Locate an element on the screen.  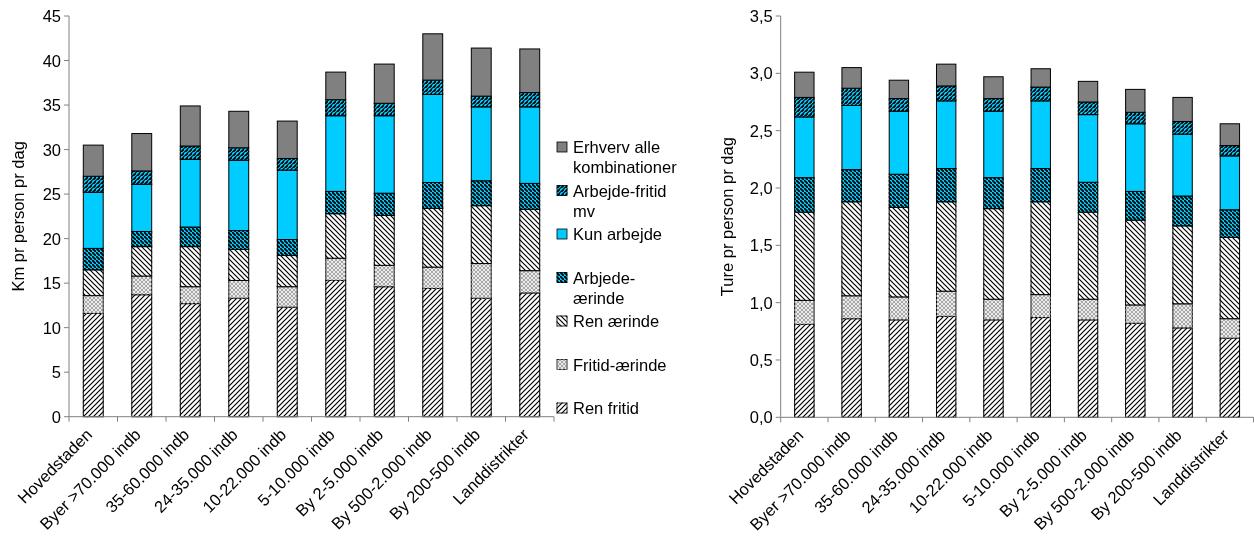
y-axis-title: Ture pr person pr dag is located at coordinates (727, 217).